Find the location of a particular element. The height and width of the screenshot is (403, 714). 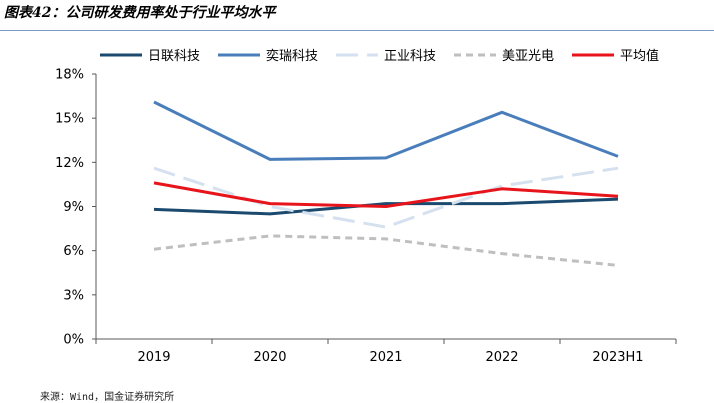

legend-label-4: 美亚光电 is located at coordinates (528, 56).